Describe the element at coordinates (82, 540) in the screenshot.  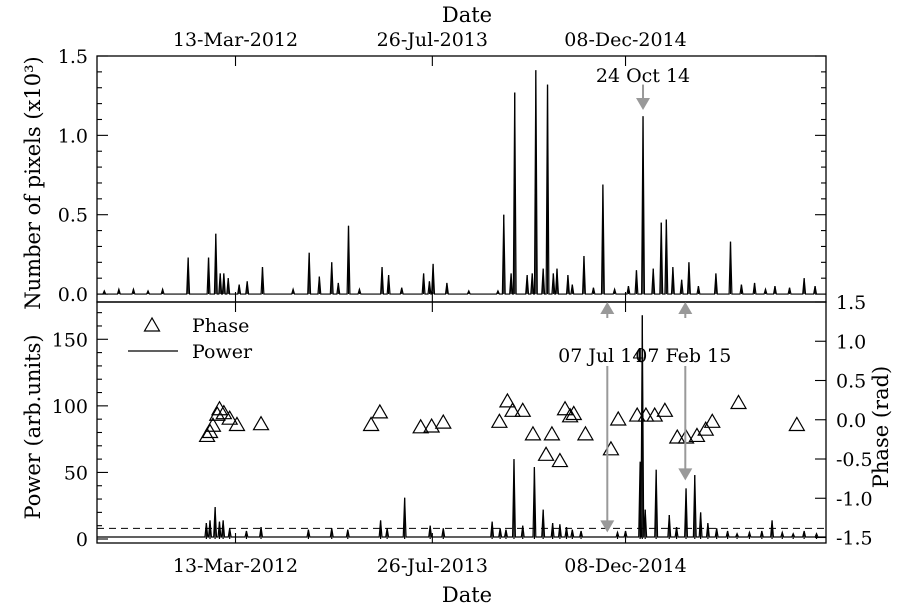
I see `bottom-y-tick-label: 0` at that location.